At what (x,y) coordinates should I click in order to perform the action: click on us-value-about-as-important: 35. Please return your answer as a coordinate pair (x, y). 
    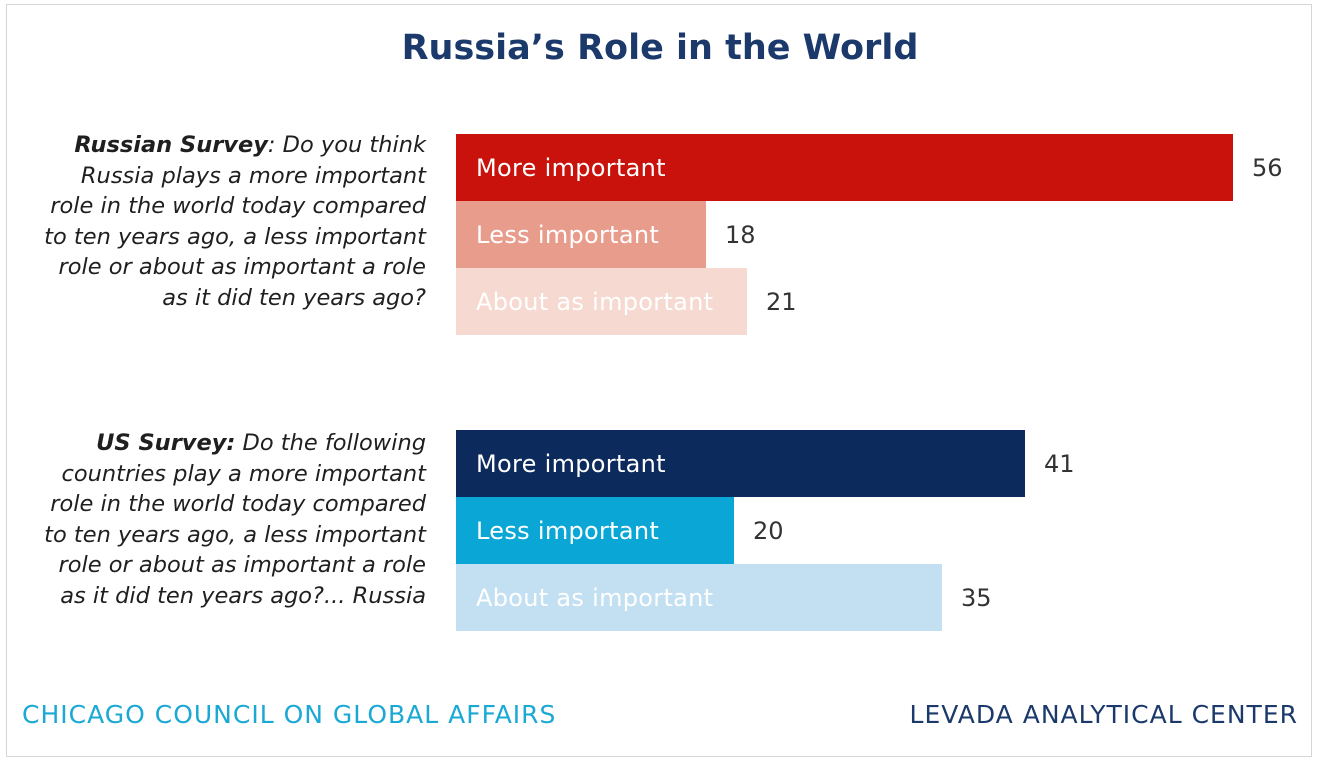
    Looking at the image, I should click on (976, 597).